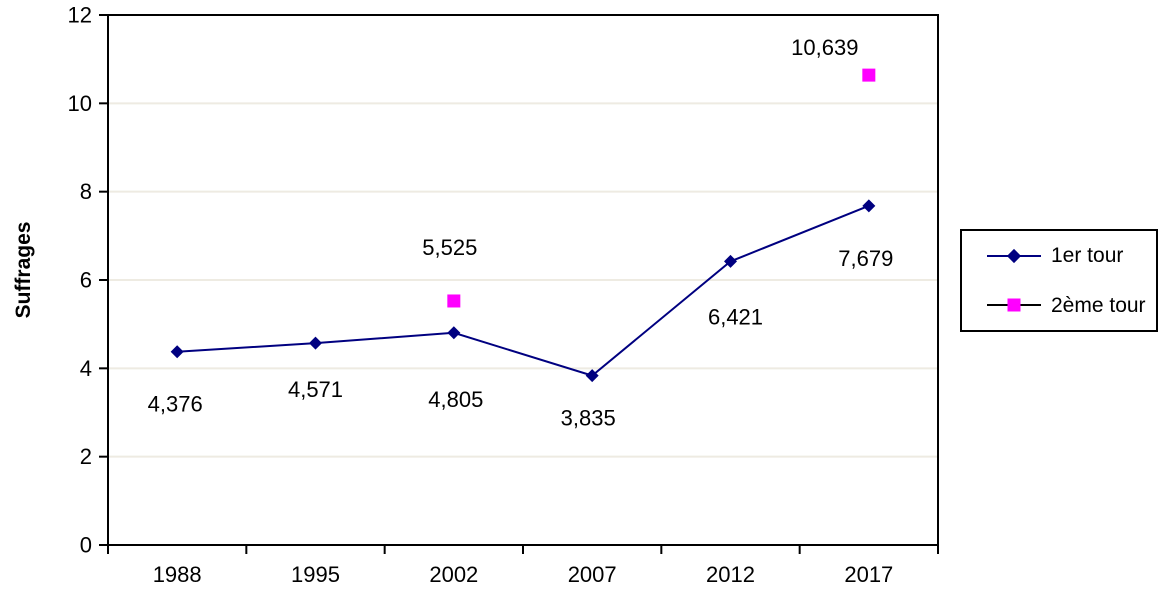  I want to click on y-tick-label-12: 12, so click(80, 15).